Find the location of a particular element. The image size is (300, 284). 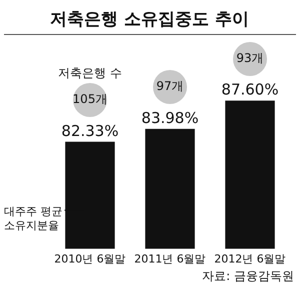

speech-bubble-icon: 105개 is located at coordinates (90, 99).